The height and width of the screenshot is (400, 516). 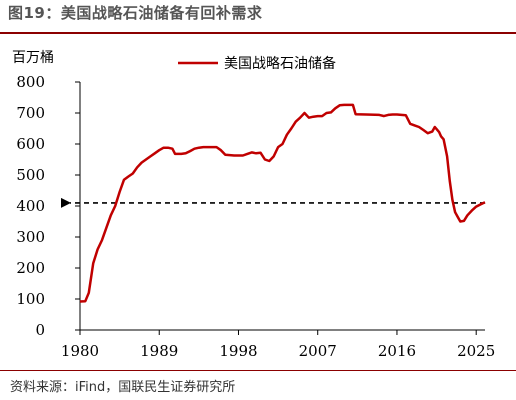 What do you see at coordinates (30, 144) in the screenshot?
I see `y-tick-label: 600` at bounding box center [30, 144].